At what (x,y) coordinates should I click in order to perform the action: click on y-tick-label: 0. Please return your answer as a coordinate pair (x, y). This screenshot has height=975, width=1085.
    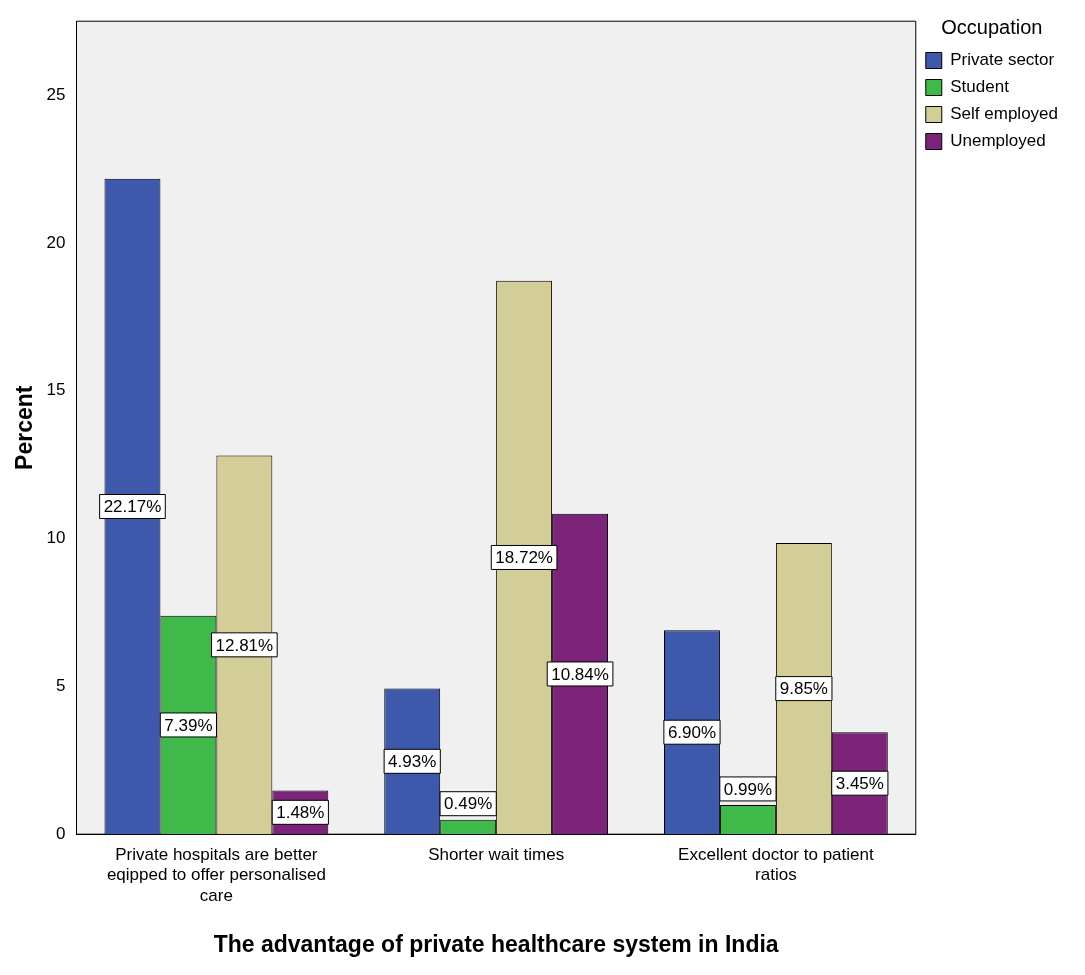
    Looking at the image, I should click on (61, 833).